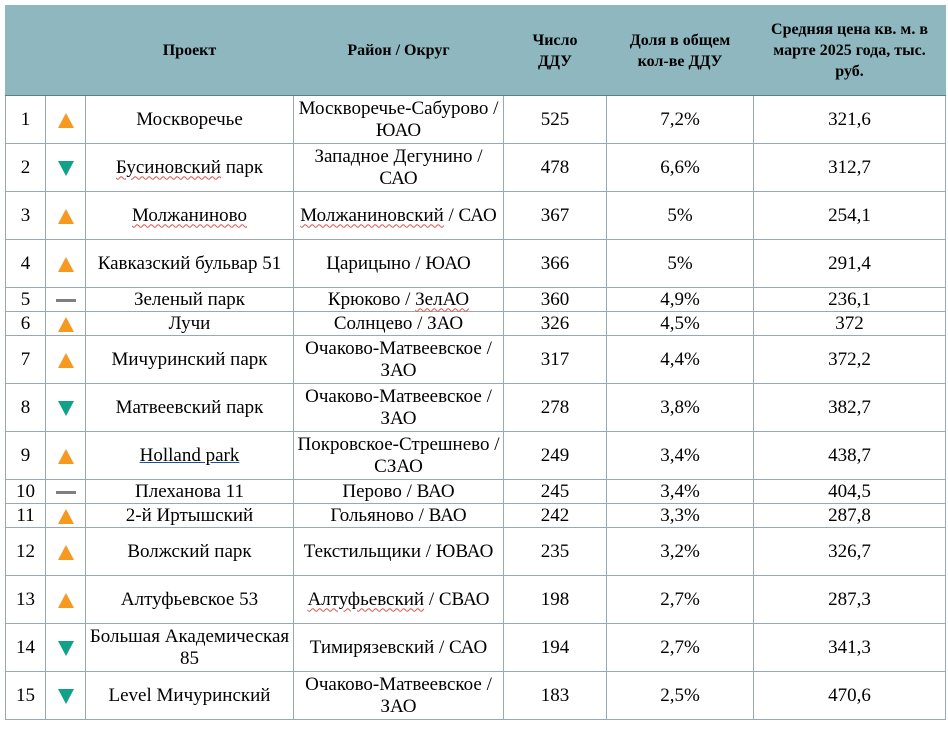 The image size is (948, 738). Describe the element at coordinates (555, 647) in the screenshot. I see `ddu-count: 194` at that location.